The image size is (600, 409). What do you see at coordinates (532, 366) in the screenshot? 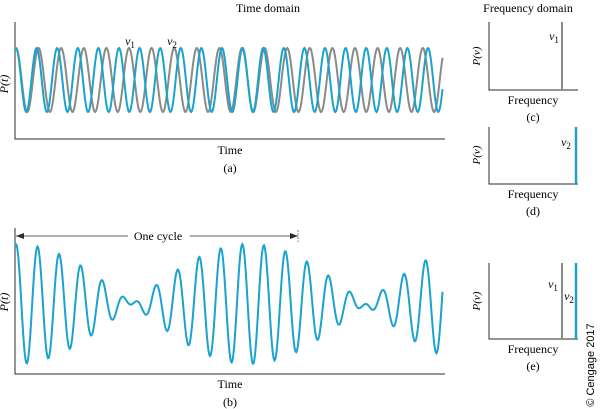
I see `panel-e-caption: (e)` at bounding box center [532, 366].